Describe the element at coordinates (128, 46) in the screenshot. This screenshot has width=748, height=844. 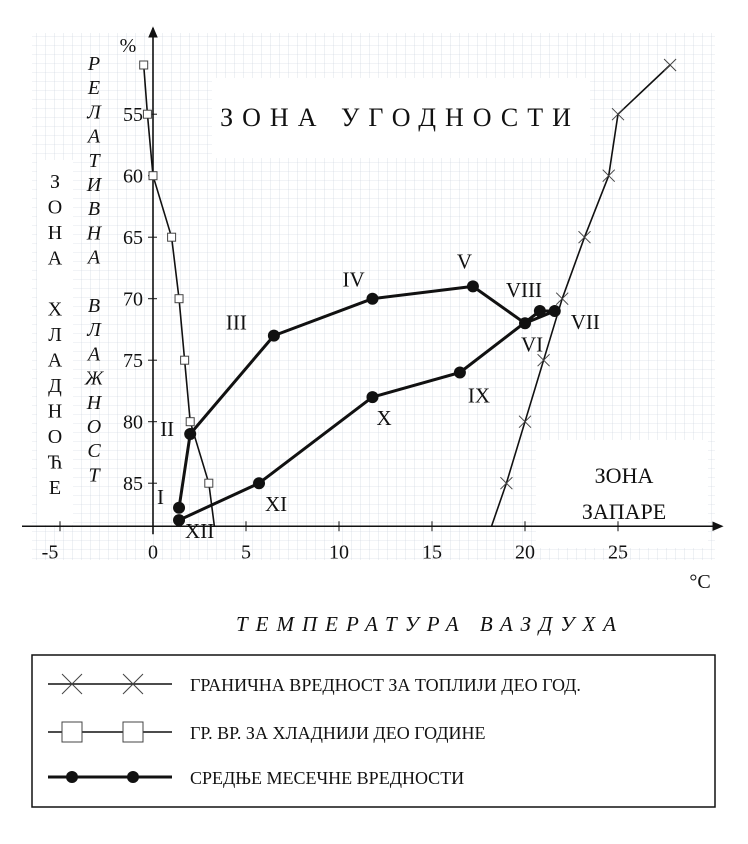
I see `y-unit-label: %` at that location.